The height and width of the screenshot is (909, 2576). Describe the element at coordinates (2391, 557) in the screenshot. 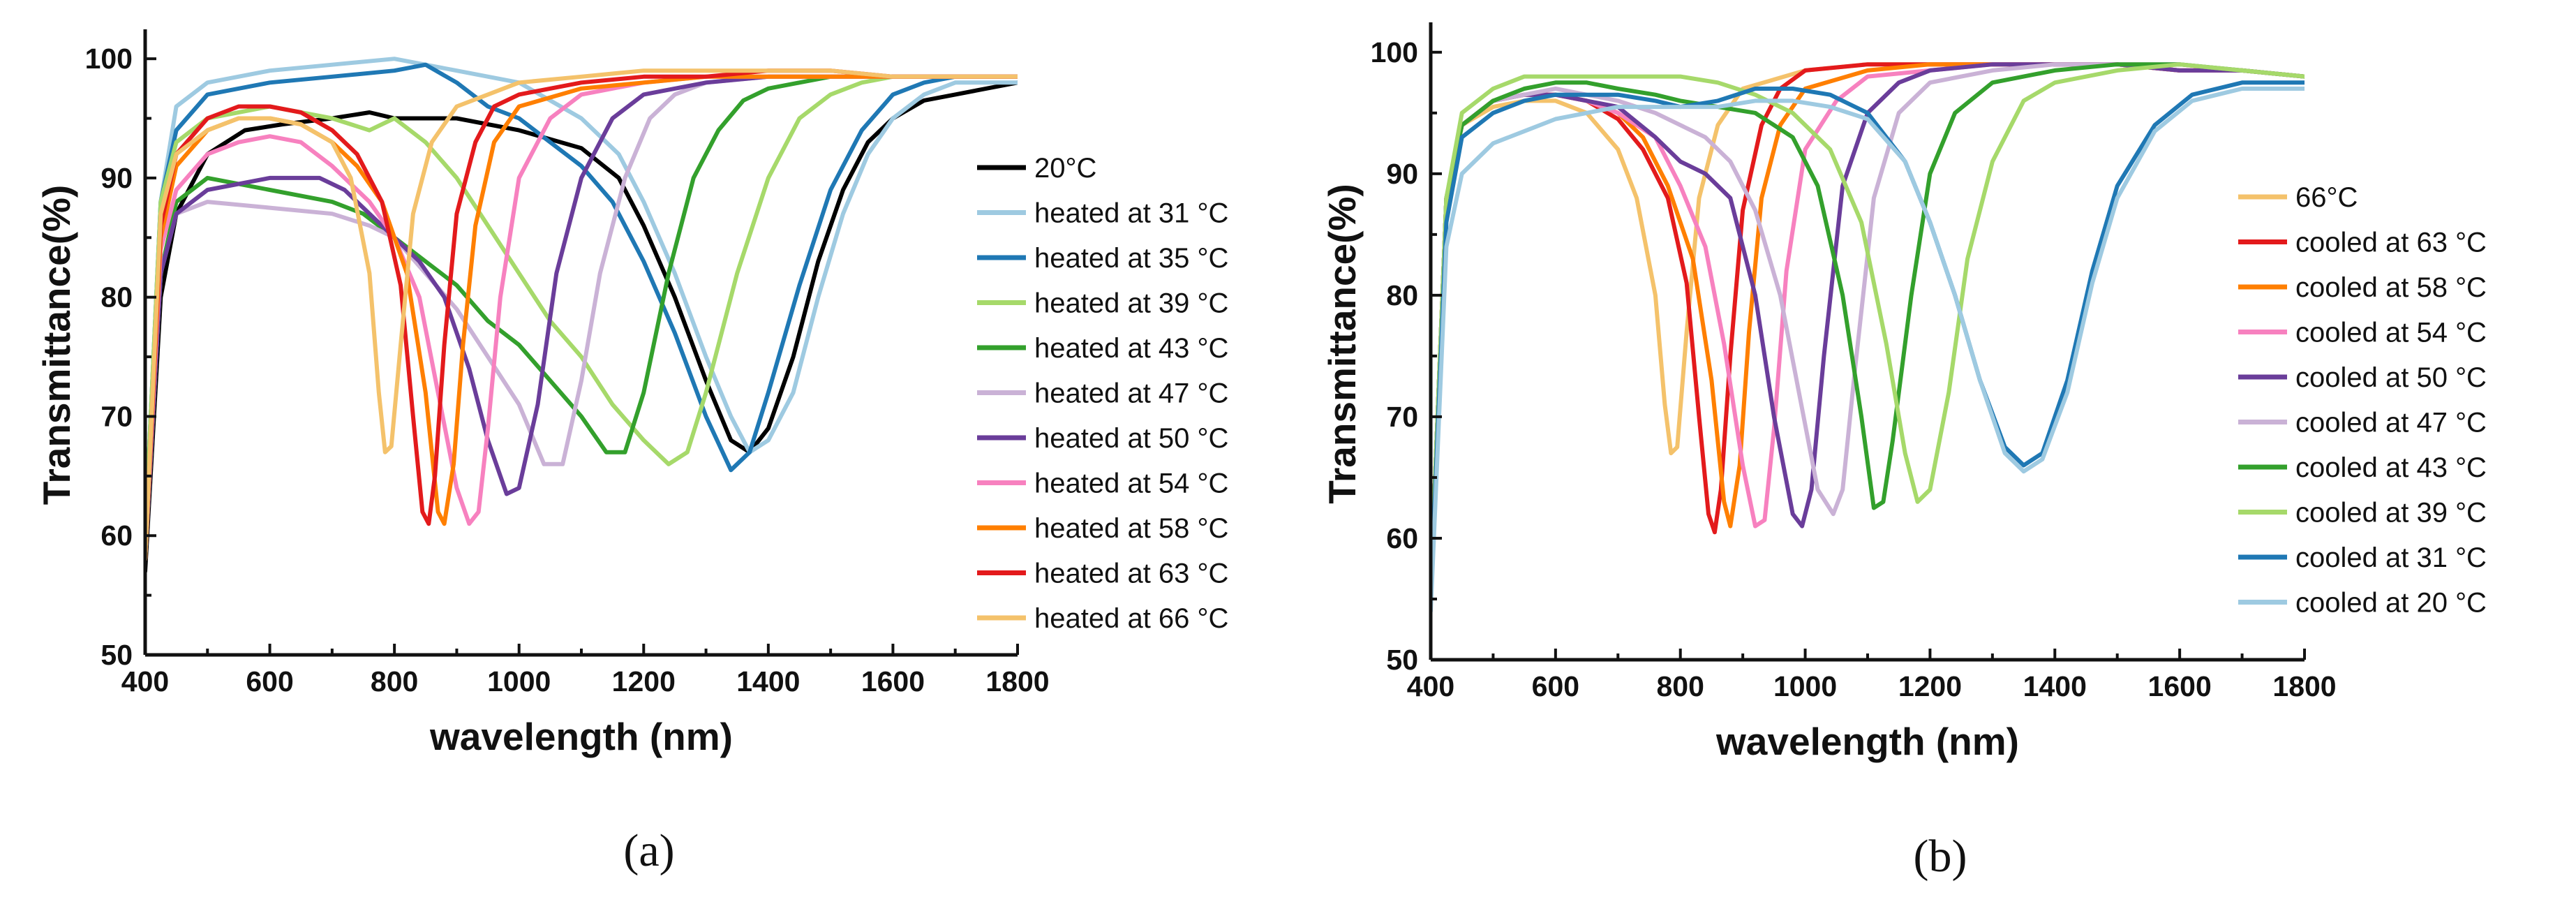

I see `legend-entry: cooled at 31 °C` at that location.